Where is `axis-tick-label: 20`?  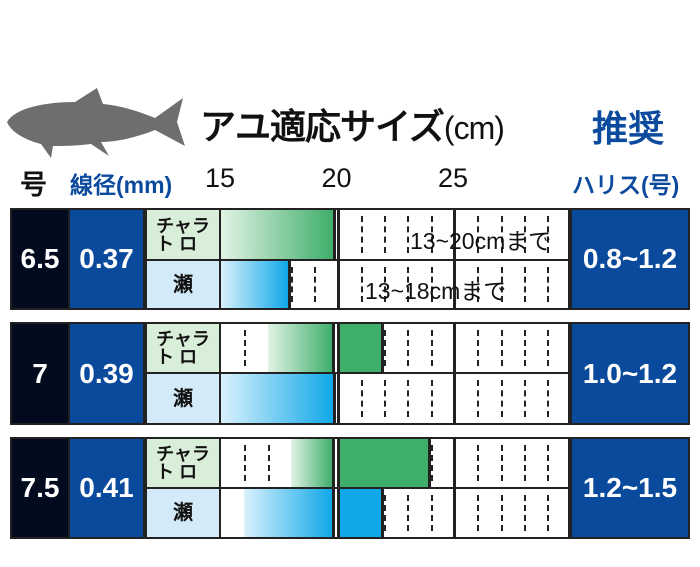
axis-tick-label: 20 is located at coordinates (336, 178).